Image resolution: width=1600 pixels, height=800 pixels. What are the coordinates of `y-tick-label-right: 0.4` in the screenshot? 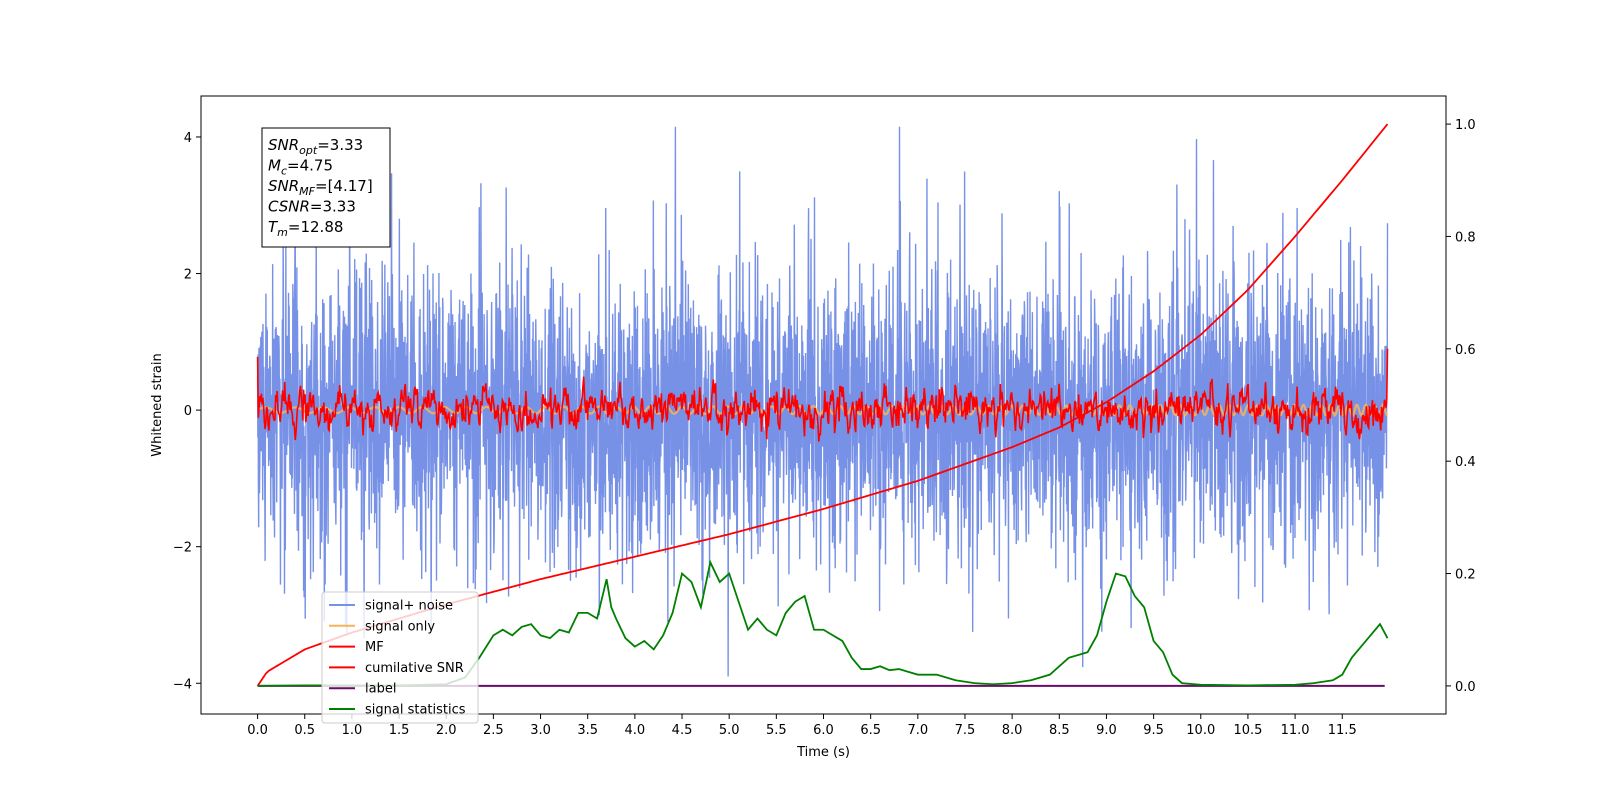 It's located at (1465, 462).